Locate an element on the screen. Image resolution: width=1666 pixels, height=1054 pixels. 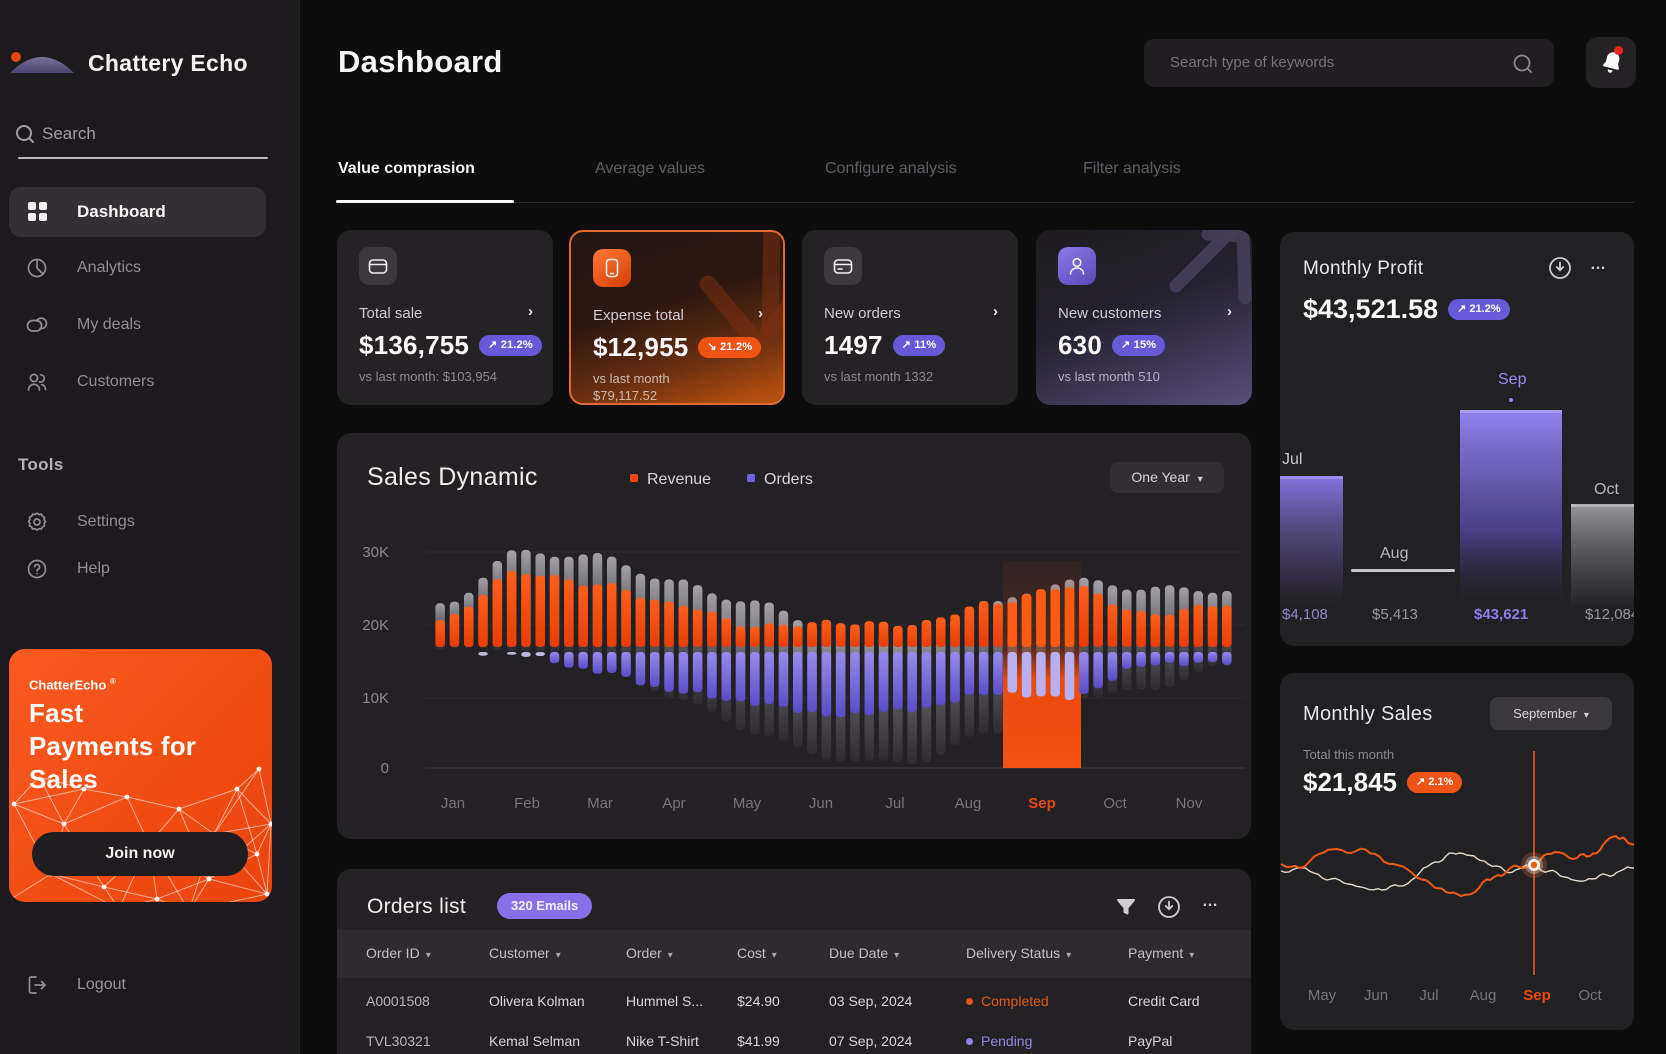
svg-text: $4,108 is located at coordinates (1305, 614).